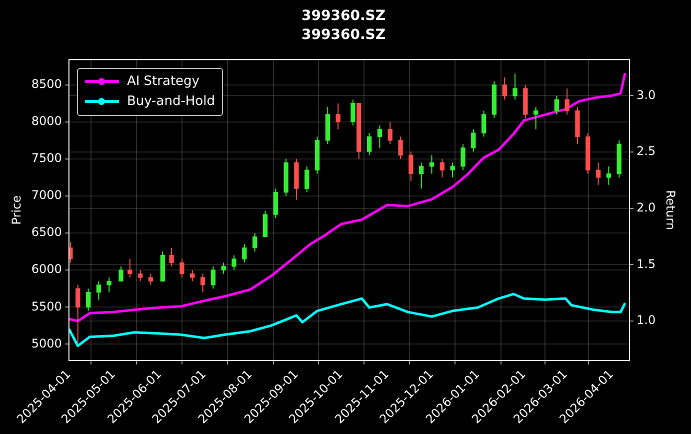 Image resolution: width=691 pixels, height=434 pixels. What do you see at coordinates (646, 263) in the screenshot?
I see `y2-tick-label: 1.5` at bounding box center [646, 263].